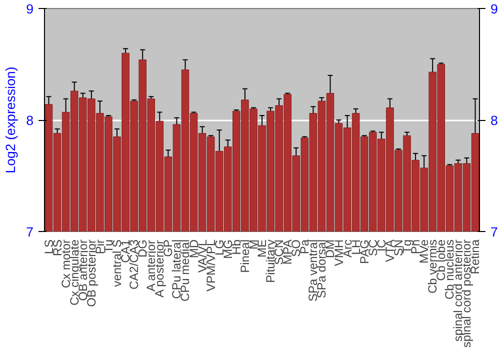  I want to click on y-tick-label: 7, so click(30, 232).